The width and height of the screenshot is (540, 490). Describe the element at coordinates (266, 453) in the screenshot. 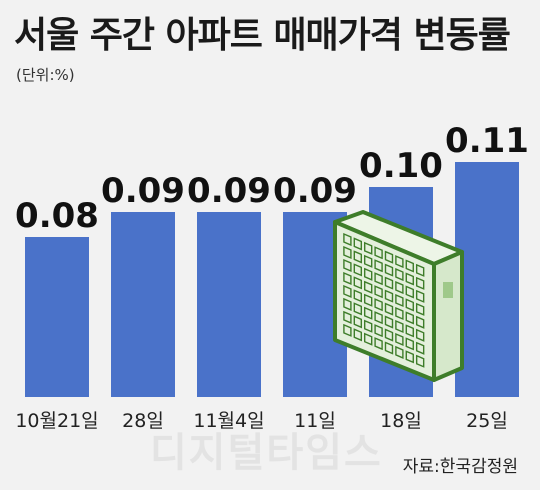

I see `watermark: 디지털타임스` at that location.